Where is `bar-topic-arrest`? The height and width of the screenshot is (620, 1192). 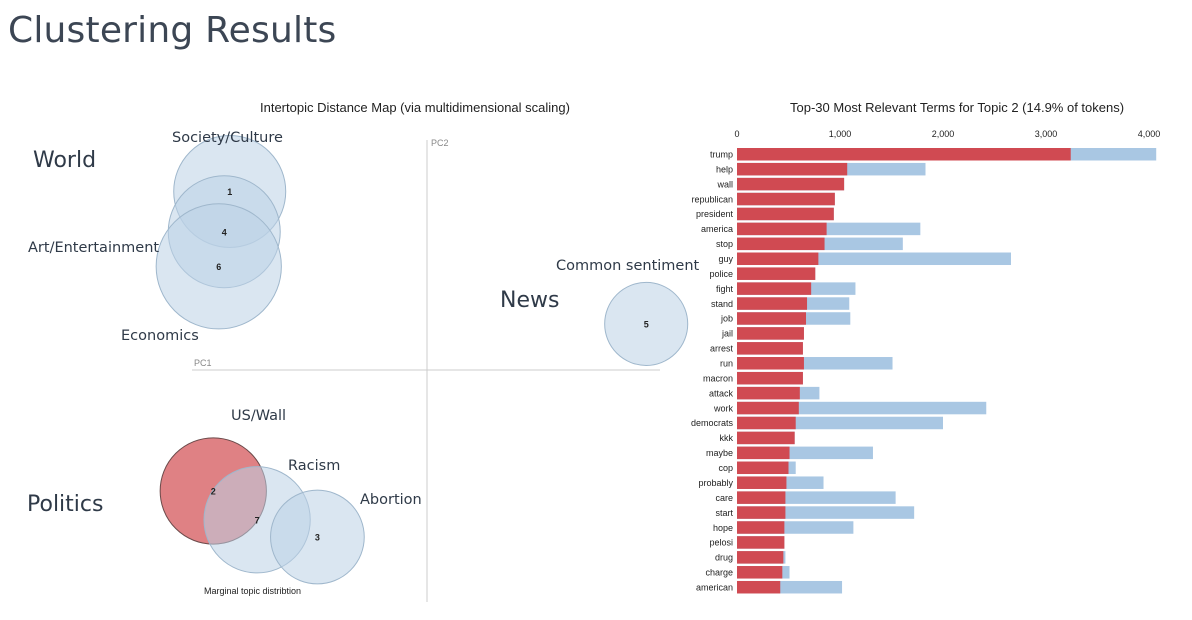
bar-topic-arrest is located at coordinates (770, 348).